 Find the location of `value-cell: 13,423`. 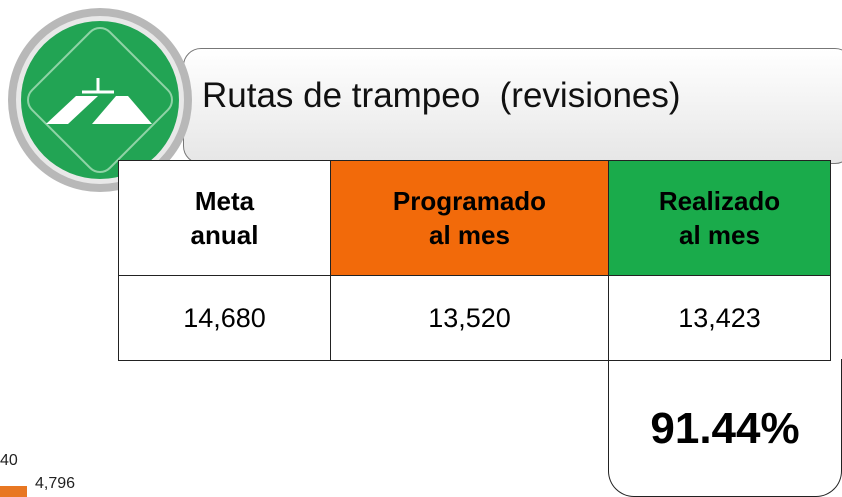

value-cell: 13,423 is located at coordinates (719, 318).